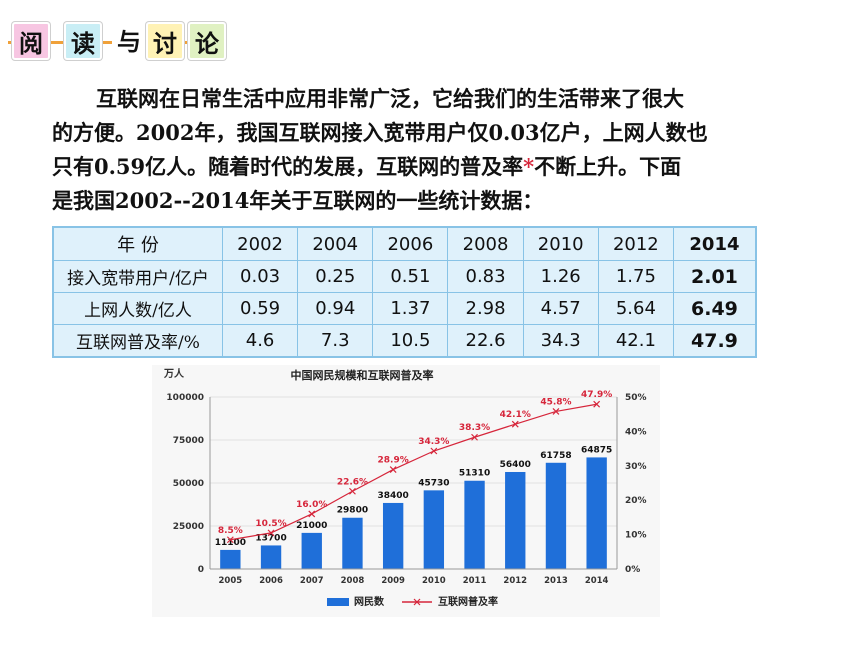 The width and height of the screenshot is (860, 645). What do you see at coordinates (362, 375) in the screenshot?
I see `chart-title: 中国网民规模和互联网普及率` at bounding box center [362, 375].